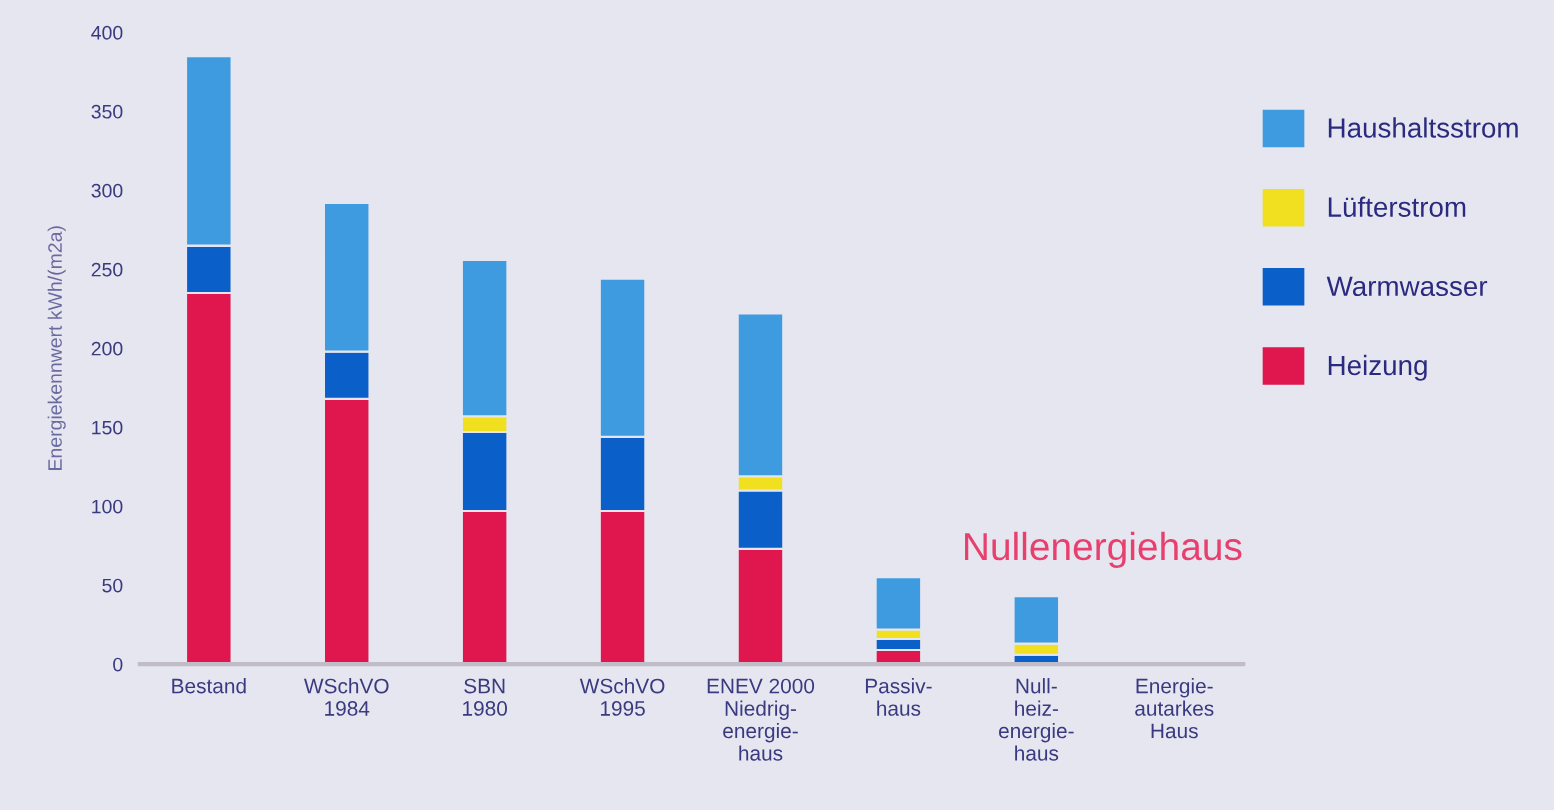 The image size is (1554, 810). Describe the element at coordinates (209, 686) in the screenshot. I see `x-tick-label: Bestand` at that location.